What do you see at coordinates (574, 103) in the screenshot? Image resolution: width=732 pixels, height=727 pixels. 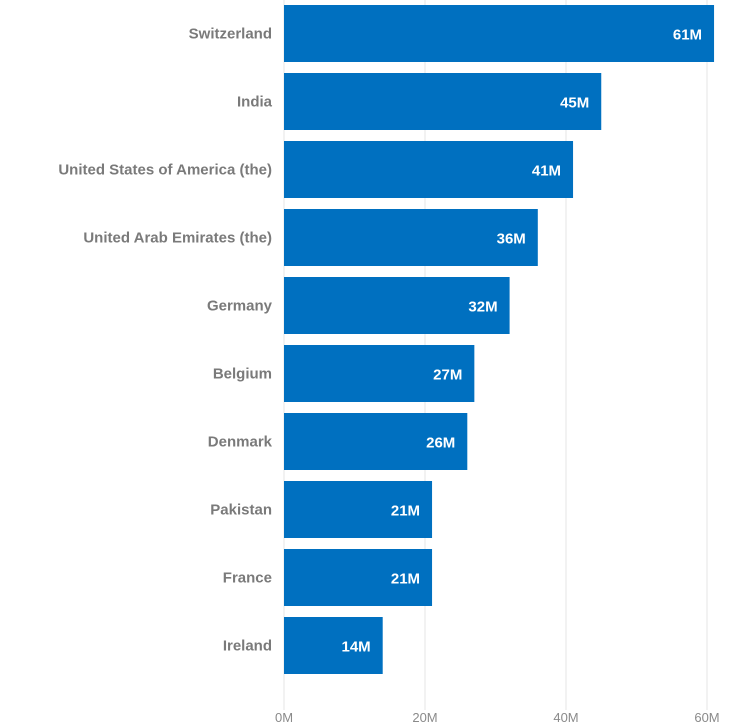 I see `value-label-1: 45M` at bounding box center [574, 103].